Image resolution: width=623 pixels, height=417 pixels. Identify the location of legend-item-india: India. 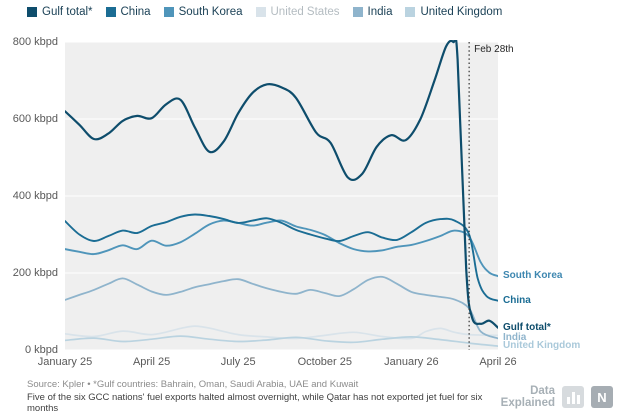
(372, 12).